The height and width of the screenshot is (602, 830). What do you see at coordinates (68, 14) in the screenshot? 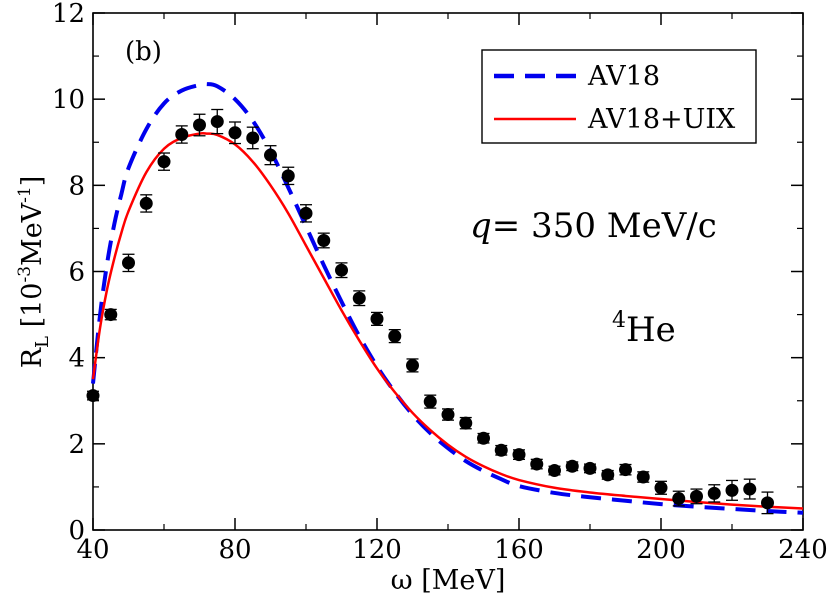
I see `y-tick-label: 12` at bounding box center [68, 14].